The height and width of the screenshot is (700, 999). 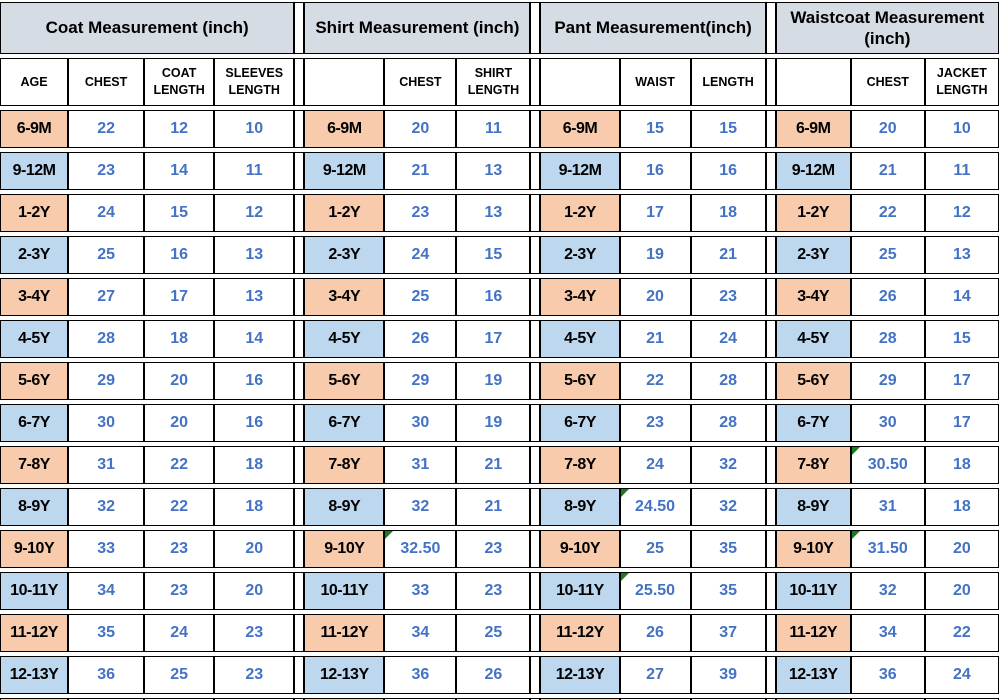 I want to click on value-cell-coat-1: 17, so click(x=179, y=297).